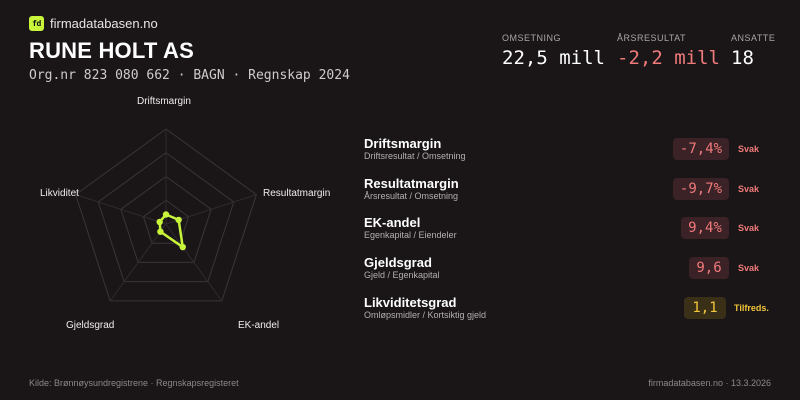 The image size is (800, 400). Describe the element at coordinates (742, 58) in the screenshot. I see `kpi-employees-value: 18` at that location.